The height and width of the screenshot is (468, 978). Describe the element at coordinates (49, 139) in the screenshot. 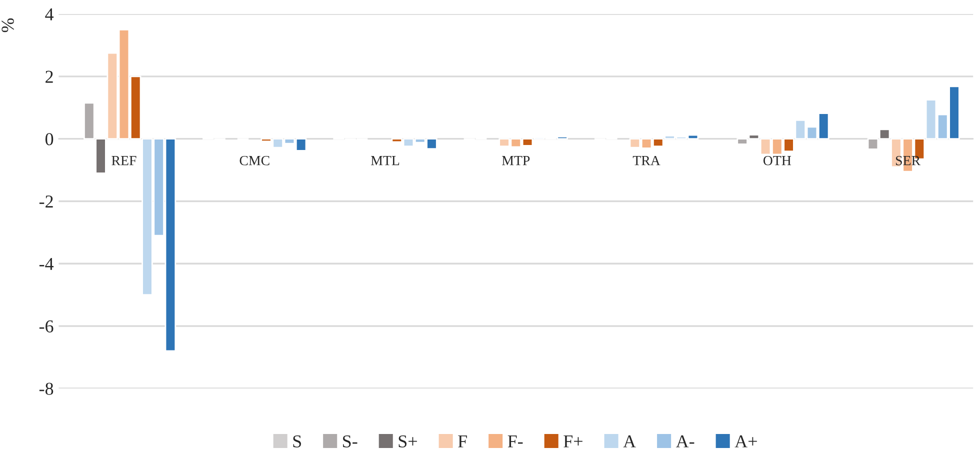

I see `y-tick-label: 0` at that location.